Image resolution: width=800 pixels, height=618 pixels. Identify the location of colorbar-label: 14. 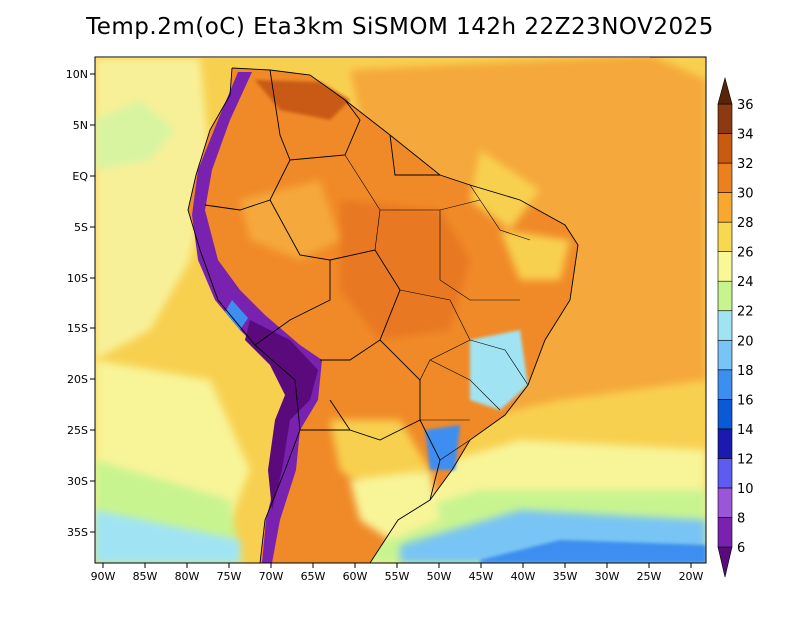
(745, 430).